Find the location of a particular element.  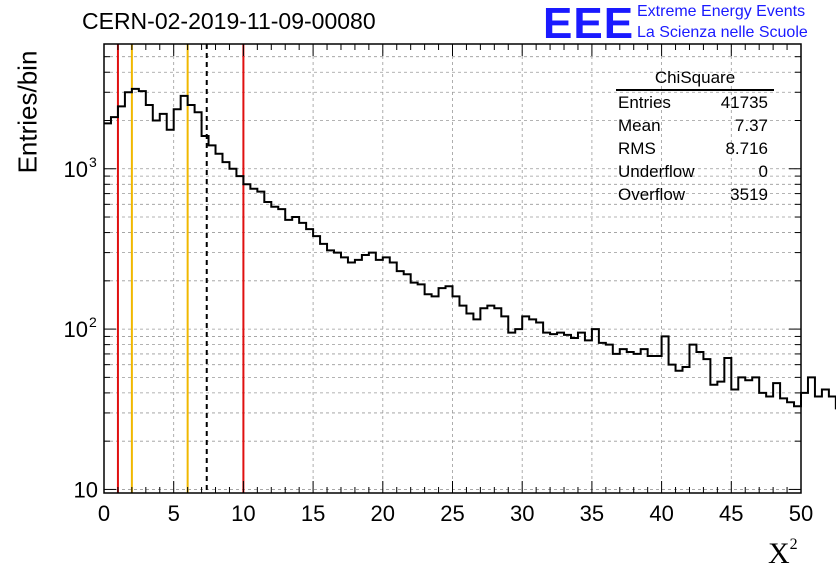

x-tick-label: 35 is located at coordinates (592, 513).